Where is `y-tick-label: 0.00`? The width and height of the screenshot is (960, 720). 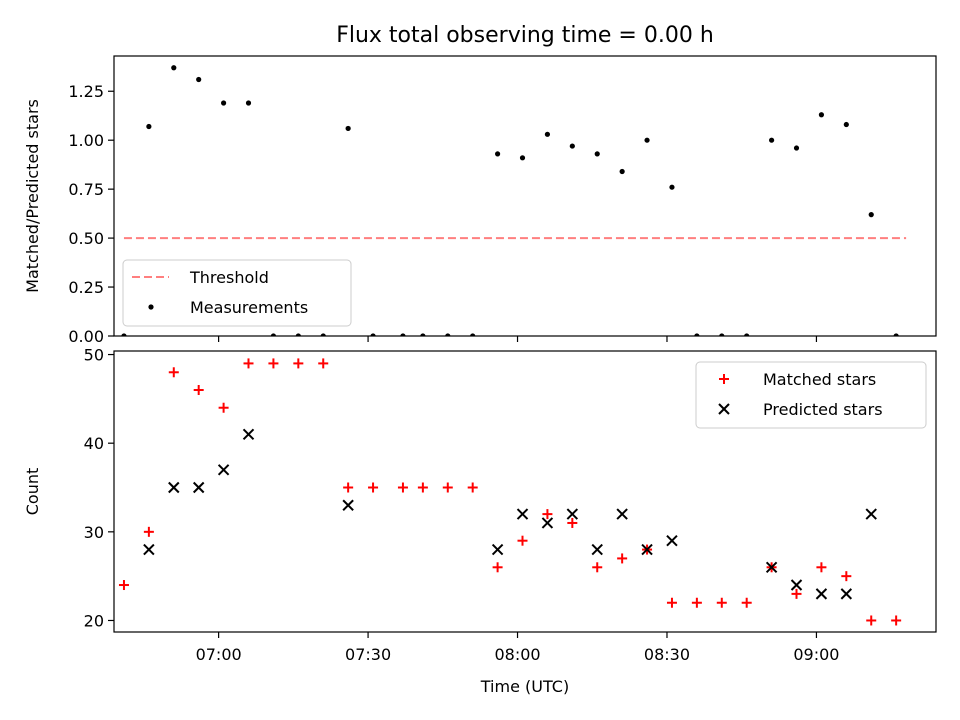
y-tick-label: 0.00 is located at coordinates (86, 336).